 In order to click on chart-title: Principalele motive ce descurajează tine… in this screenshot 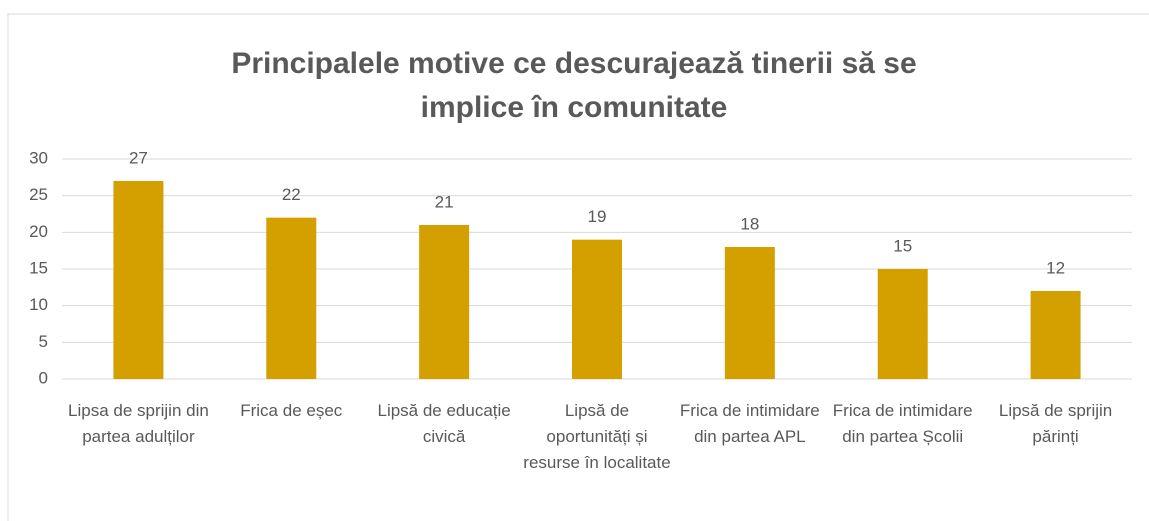, I will do `click(574, 85)`.